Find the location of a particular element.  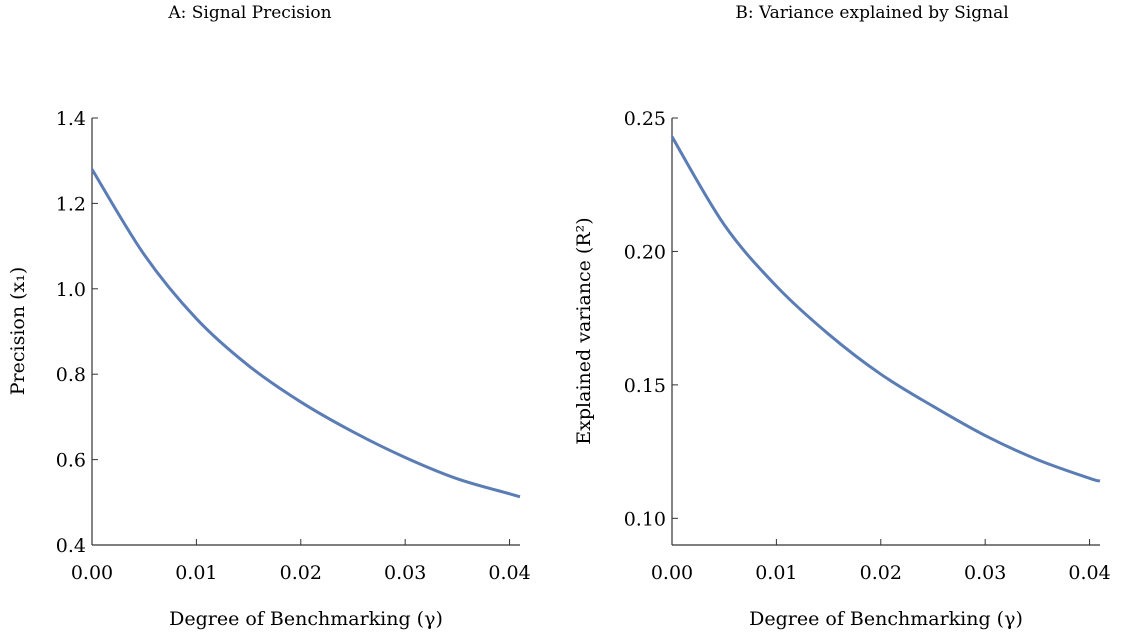

y-tick-label: 1.0 is located at coordinates (71, 290).